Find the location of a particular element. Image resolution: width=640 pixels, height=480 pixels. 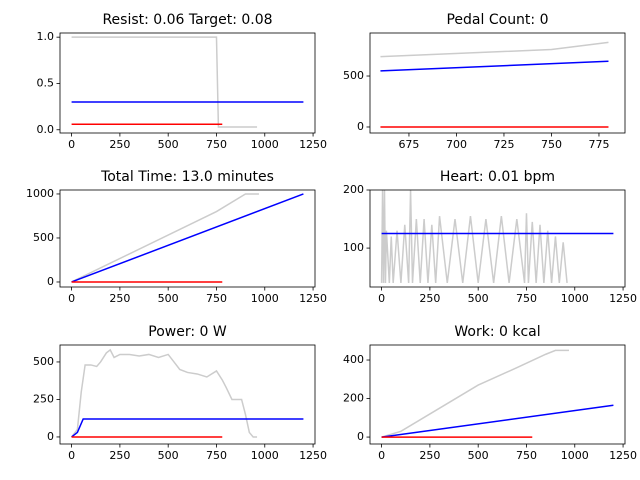

y-tick-label: 1000 is located at coordinates (40, 193).